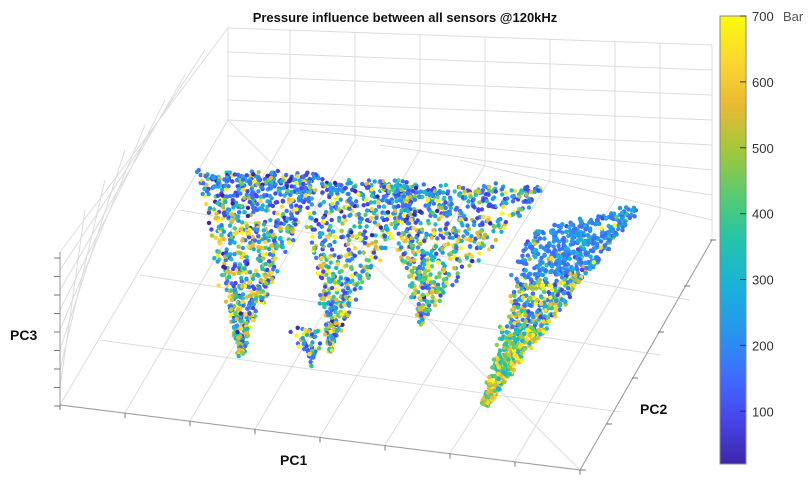 The image size is (809, 486). Describe the element at coordinates (763, 280) in the screenshot. I see `colorbar-tick-label: 300` at that location.